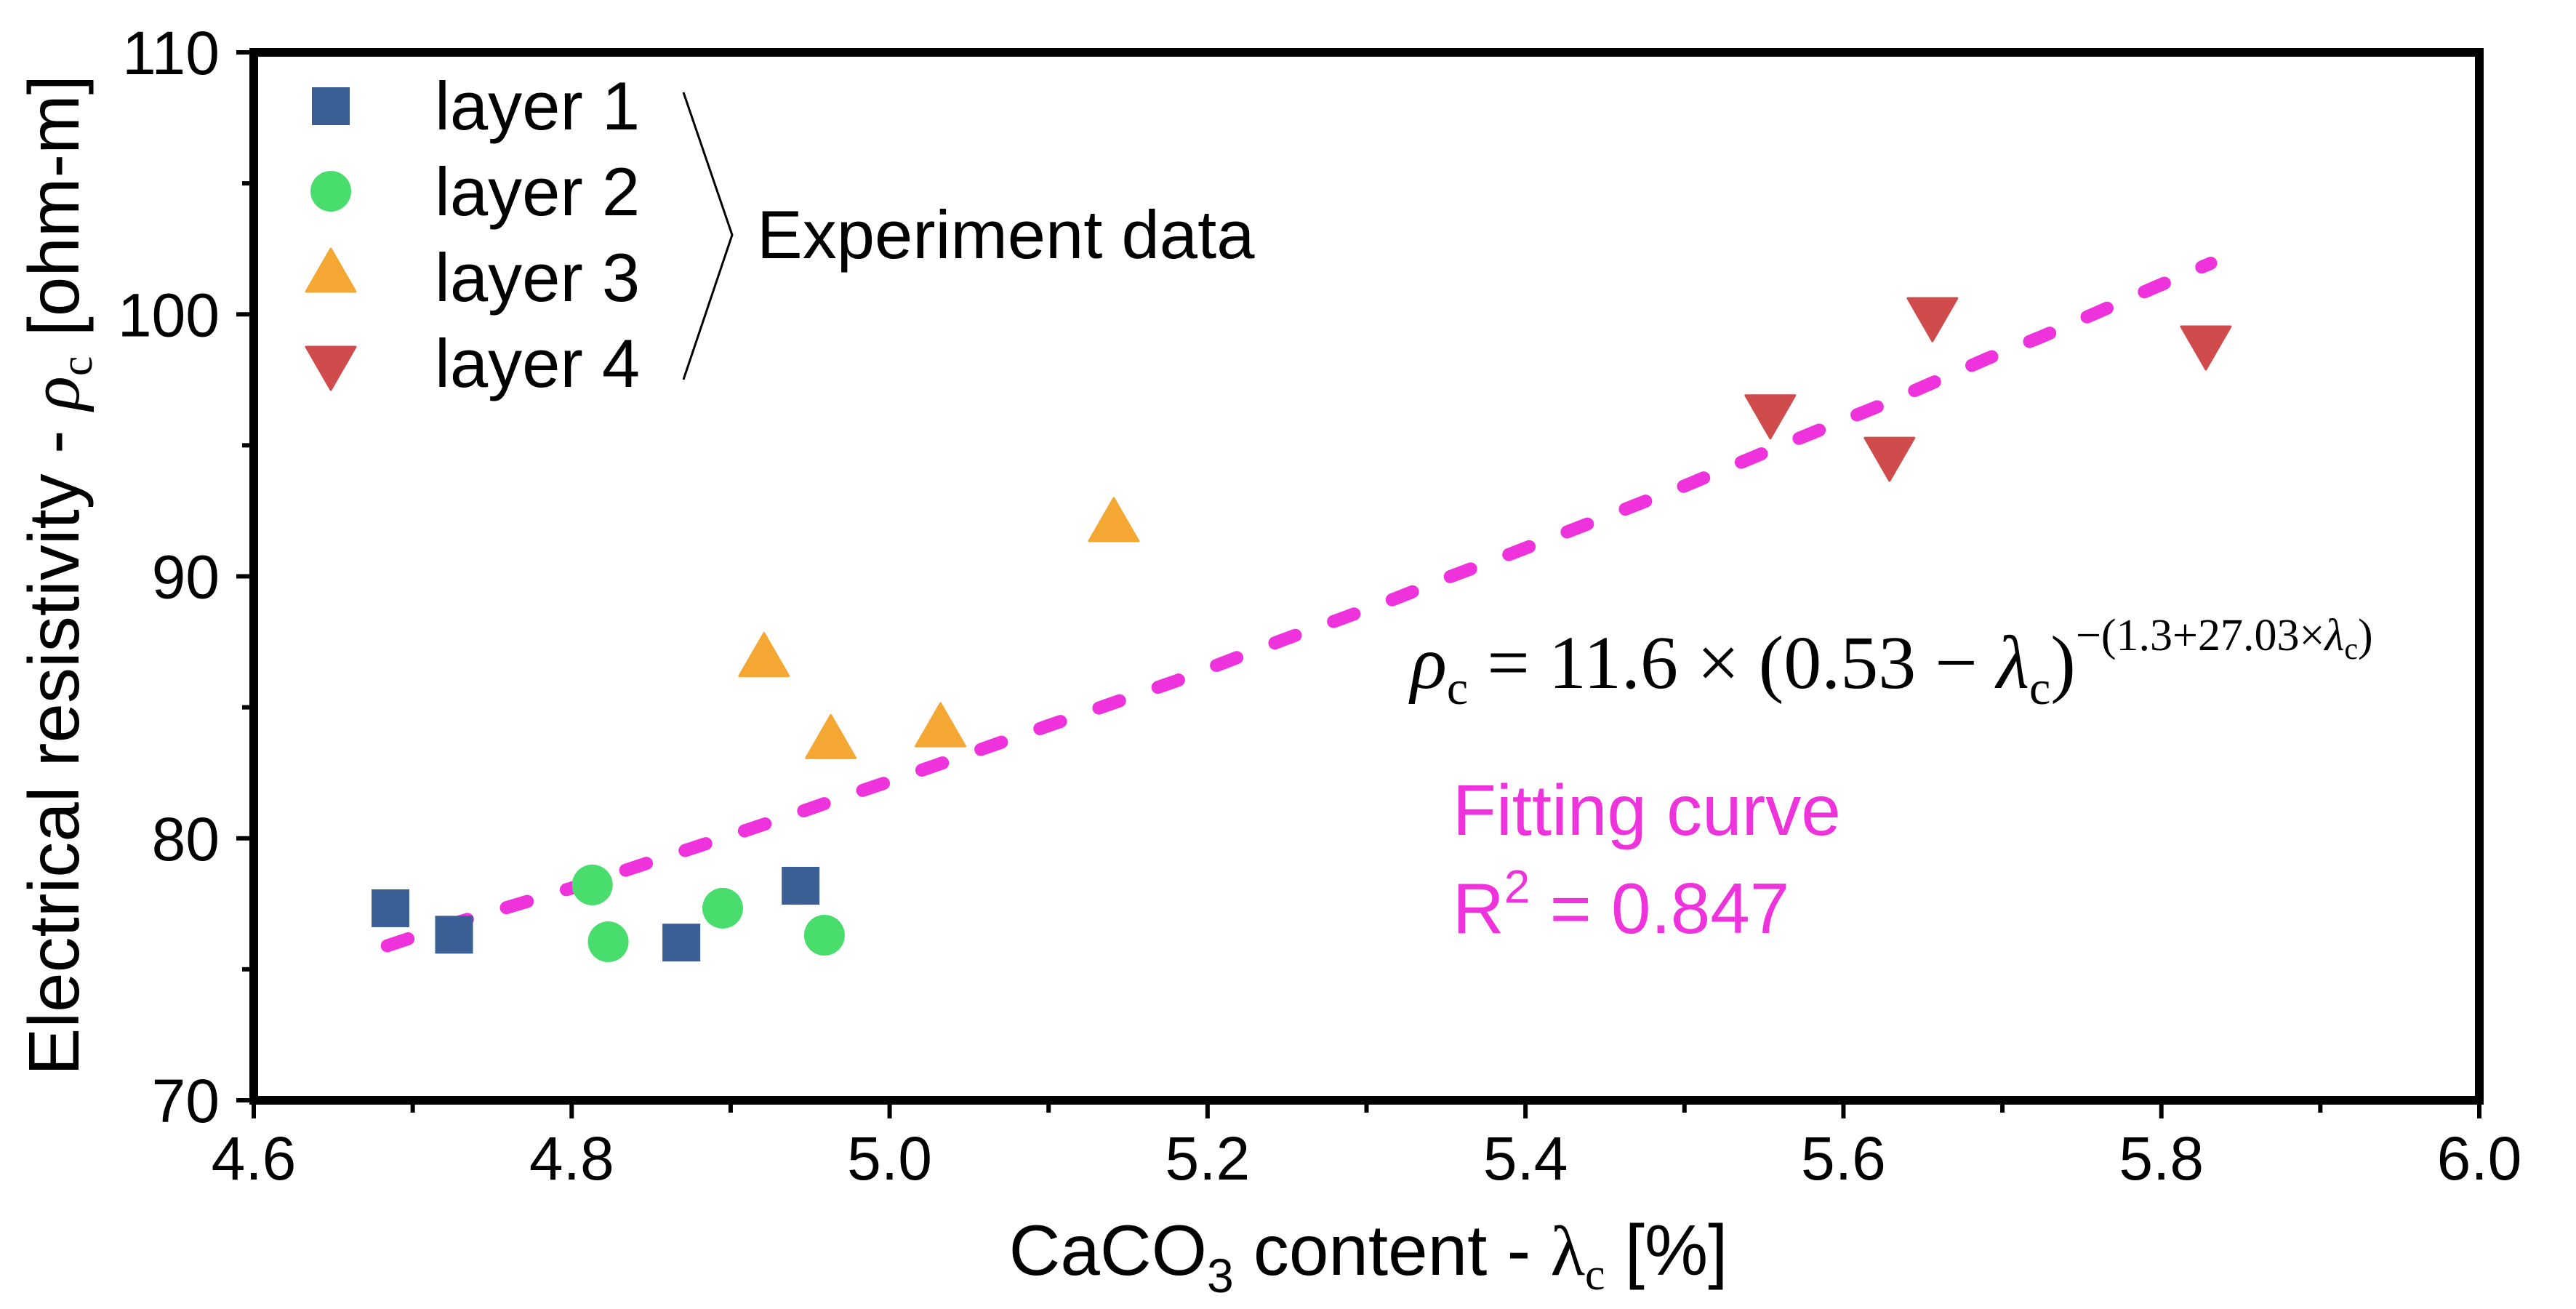 The height and width of the screenshot is (1309, 2576). I want to click on x-tick-label: 4.8, so click(571, 1158).